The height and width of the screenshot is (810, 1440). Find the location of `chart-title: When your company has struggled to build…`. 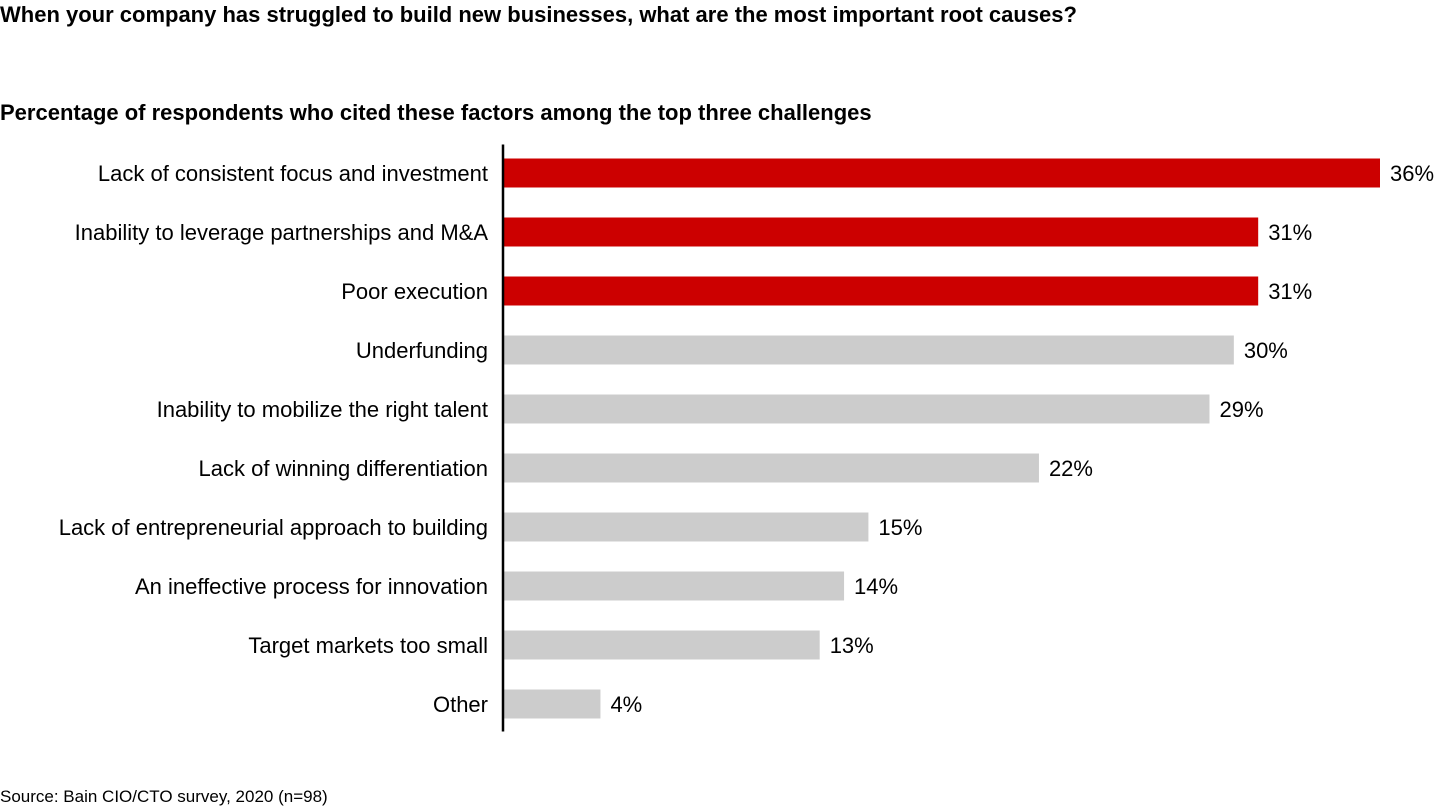

chart-title: When your company has struggled to build… is located at coordinates (538, 14).